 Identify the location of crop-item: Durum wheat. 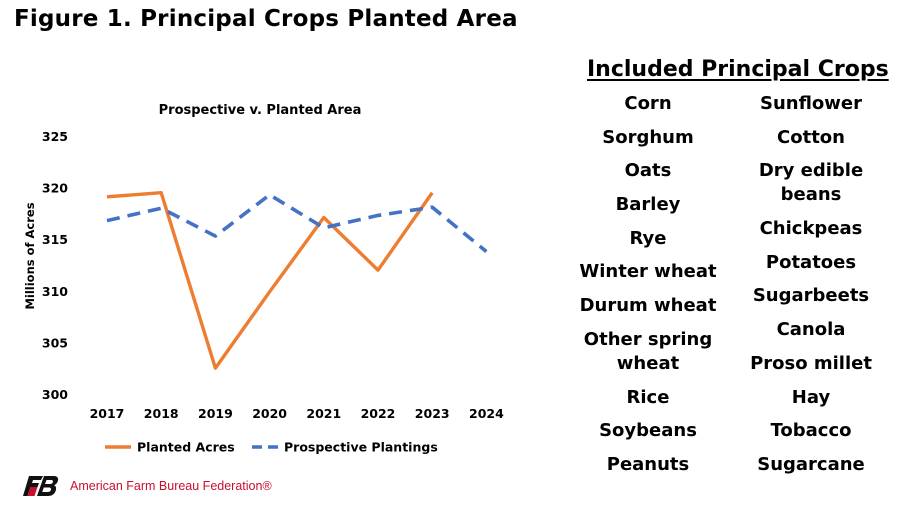
(648, 306).